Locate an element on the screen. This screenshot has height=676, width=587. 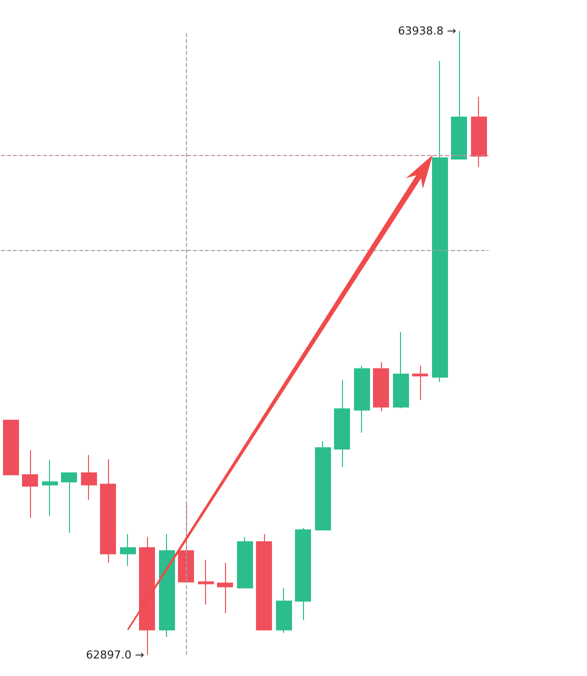
annotation: 63938.8 → is located at coordinates (427, 31).